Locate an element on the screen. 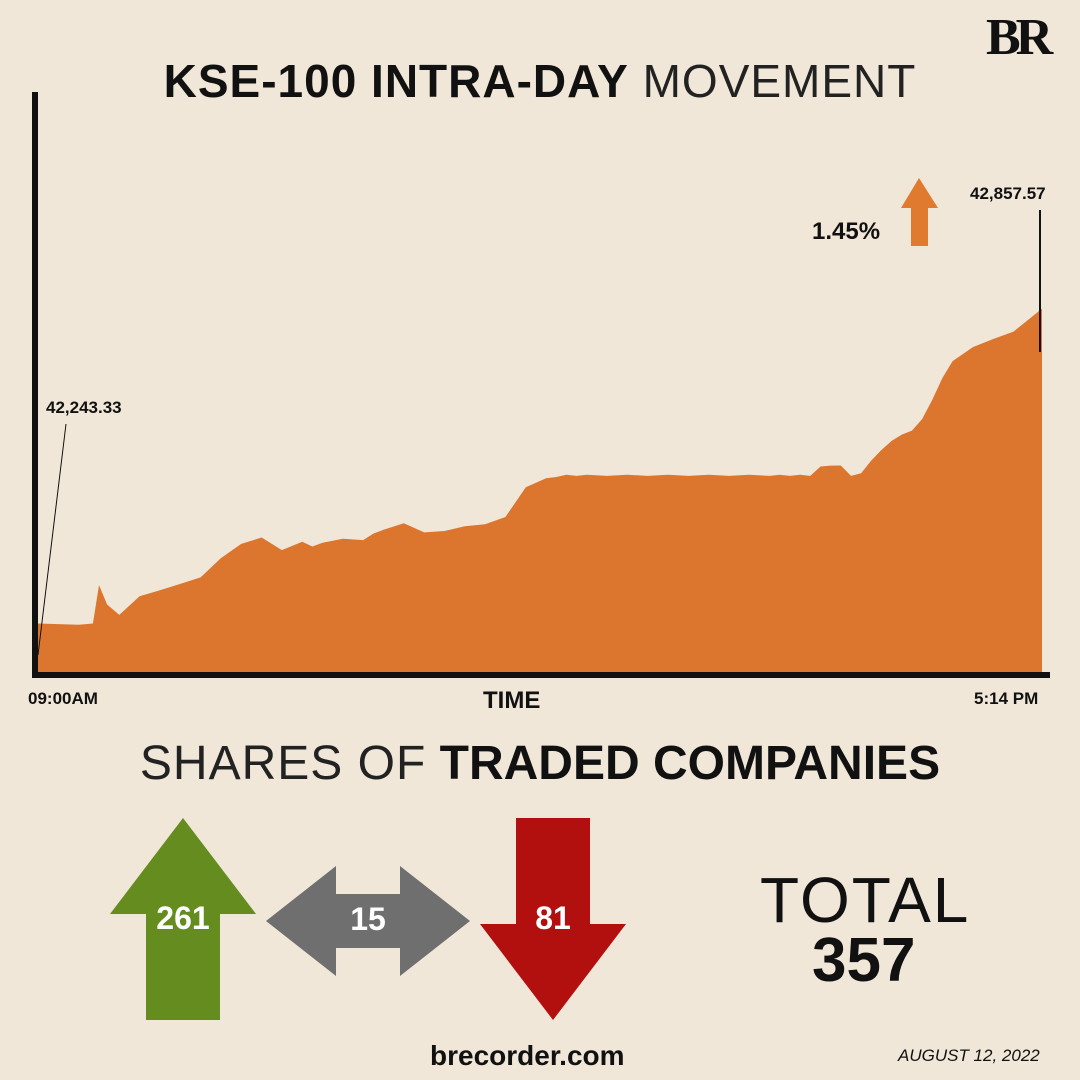 The image size is (1080, 1080). x-end-label: 5:14 PM is located at coordinates (1006, 698).